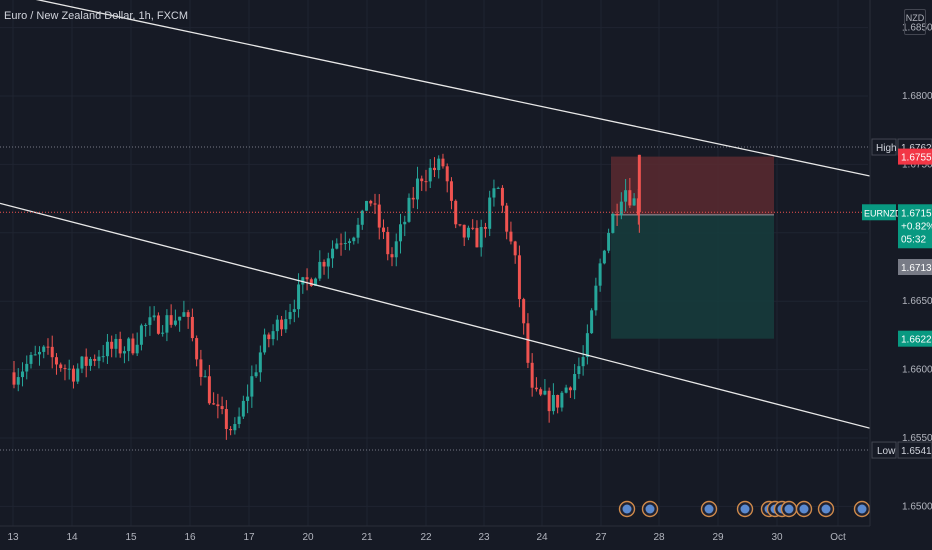  I want to click on x-tick-label: 29, so click(718, 537).